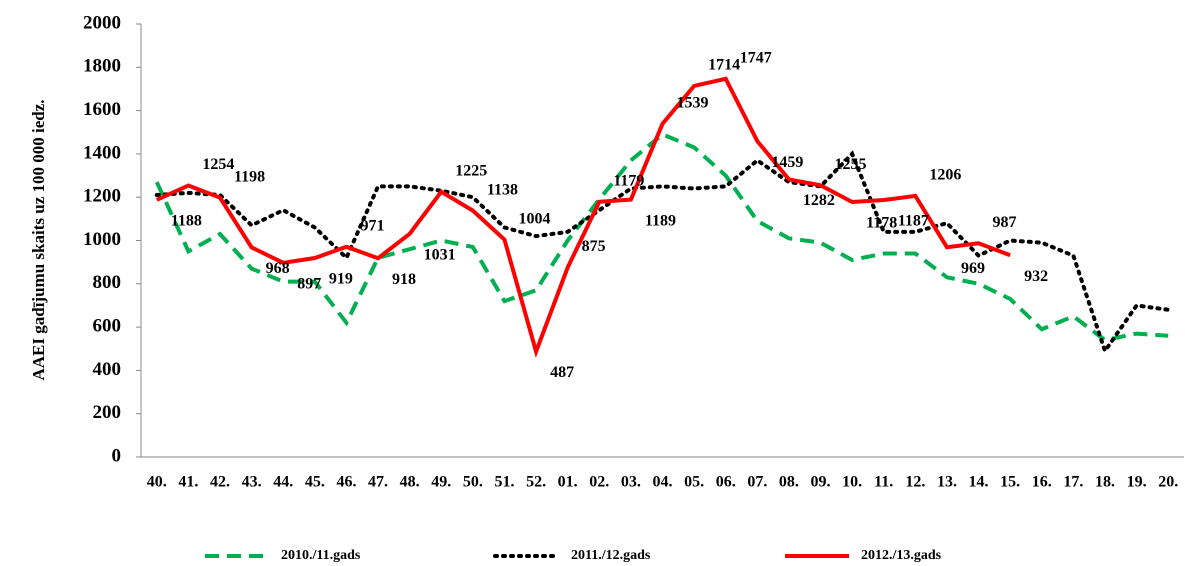 Image resolution: width=1185 pixels, height=566 pixels. What do you see at coordinates (947, 482) in the screenshot?
I see `x-tick-label: 13.` at bounding box center [947, 482].